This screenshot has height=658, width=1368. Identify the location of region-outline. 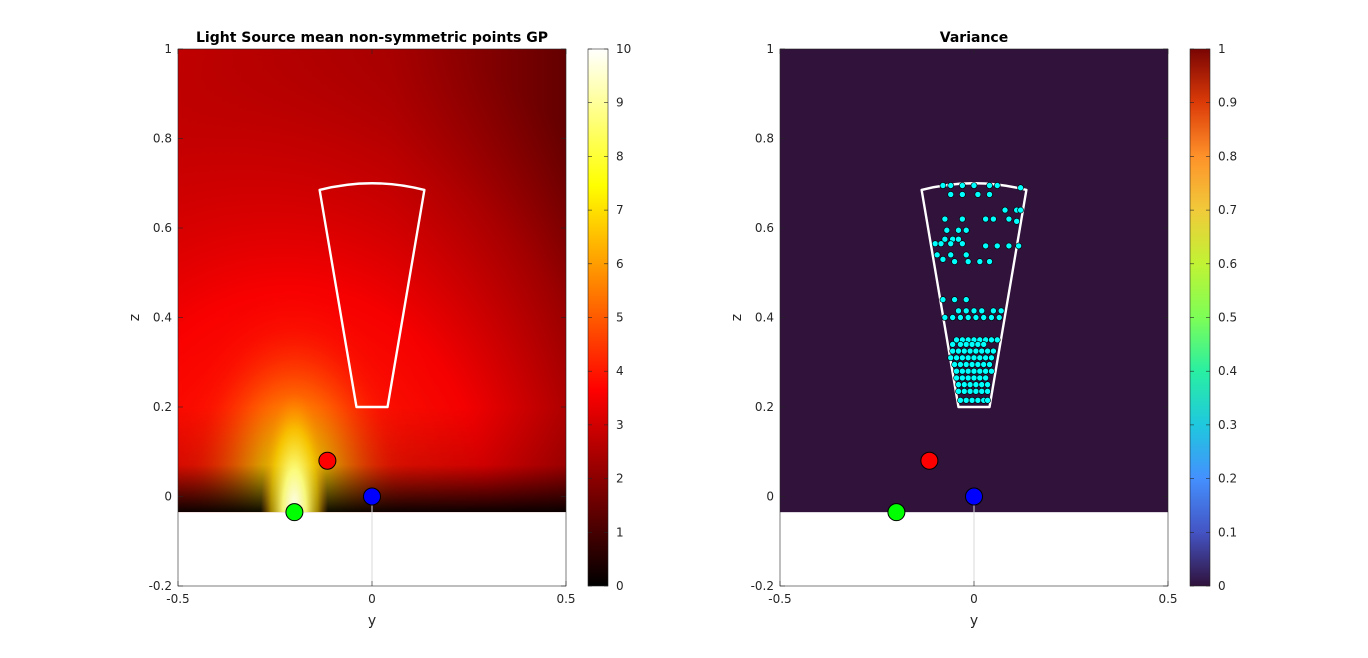
(974, 295).